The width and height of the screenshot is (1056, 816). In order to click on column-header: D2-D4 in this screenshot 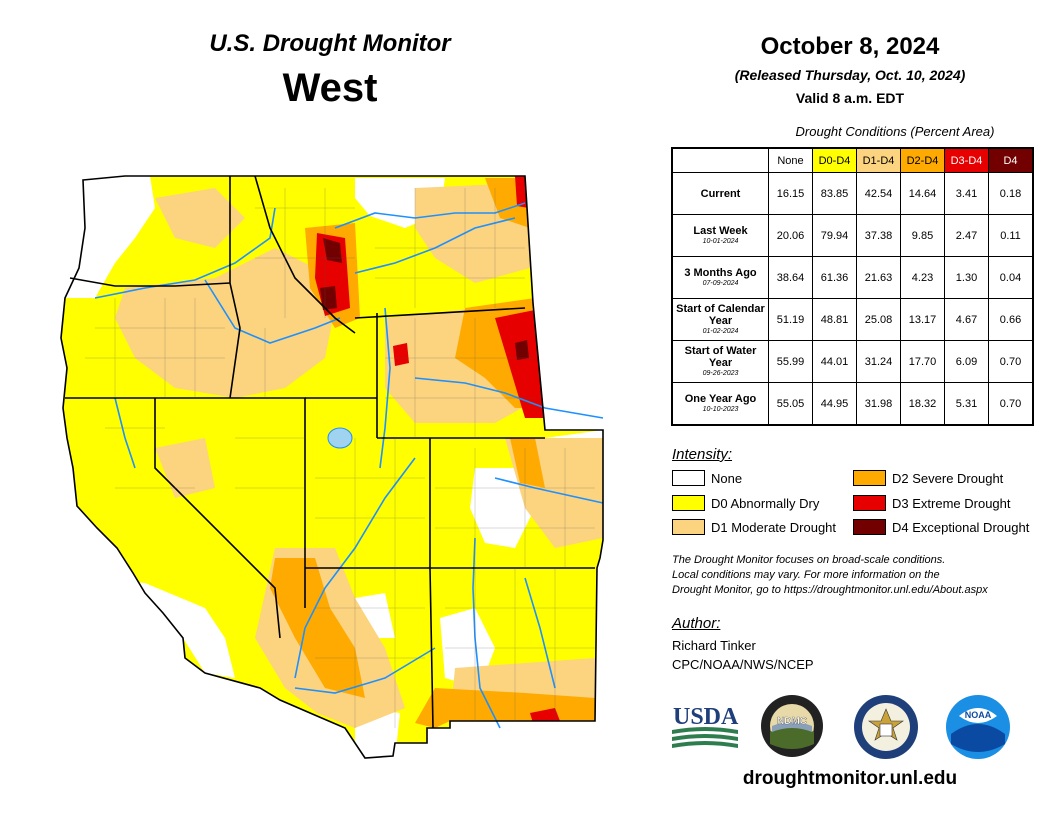, I will do `click(922, 160)`.